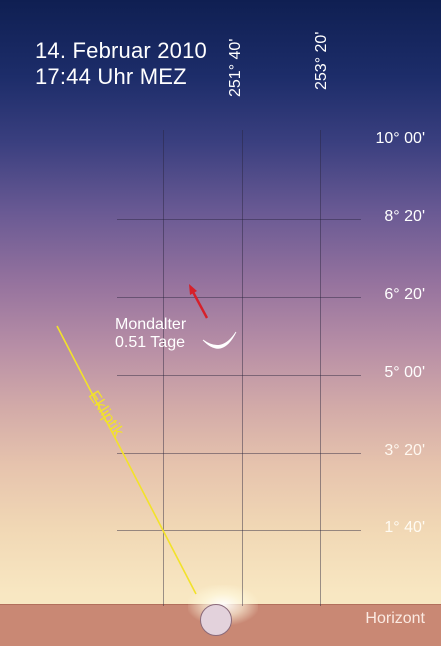 The image size is (441, 646). I want to click on horizon-label: Horizont, so click(395, 618).